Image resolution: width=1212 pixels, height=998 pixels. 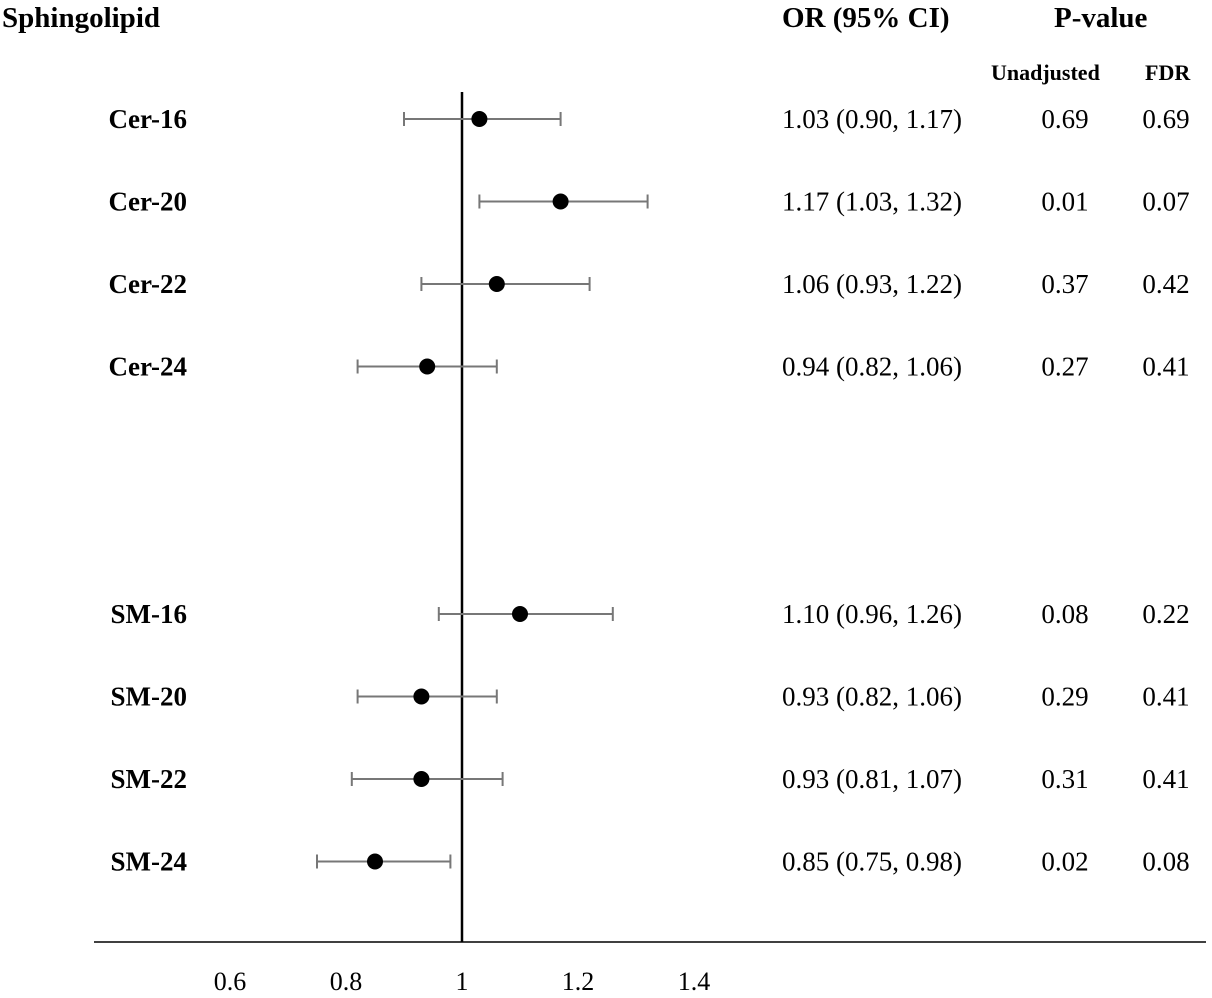 What do you see at coordinates (148, 284) in the screenshot?
I see `row-label: Cer-22` at bounding box center [148, 284].